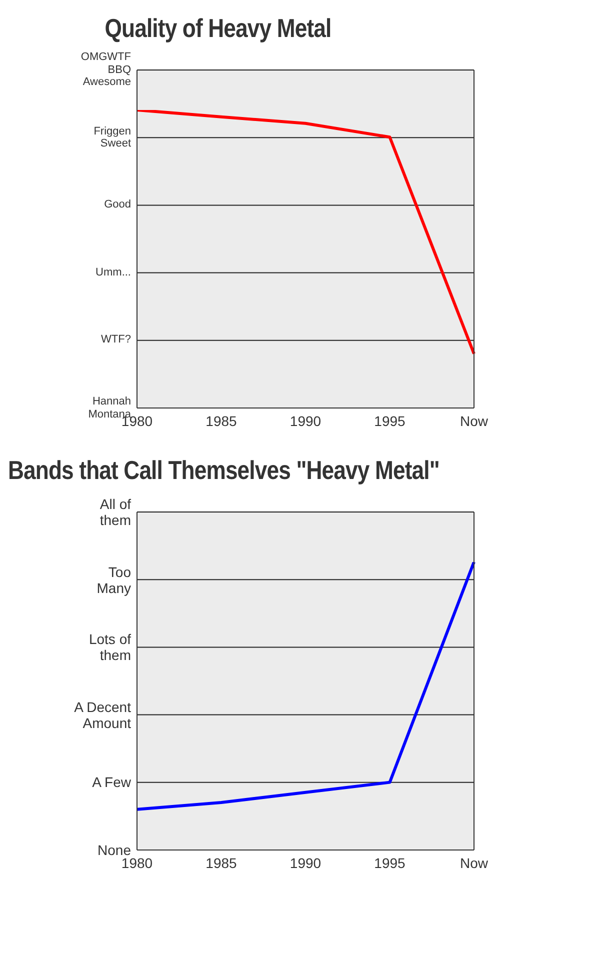 This screenshot has height=968, width=606. I want to click on chart-title: Bands that Call Themselves "Heavy Metal", so click(224, 470).